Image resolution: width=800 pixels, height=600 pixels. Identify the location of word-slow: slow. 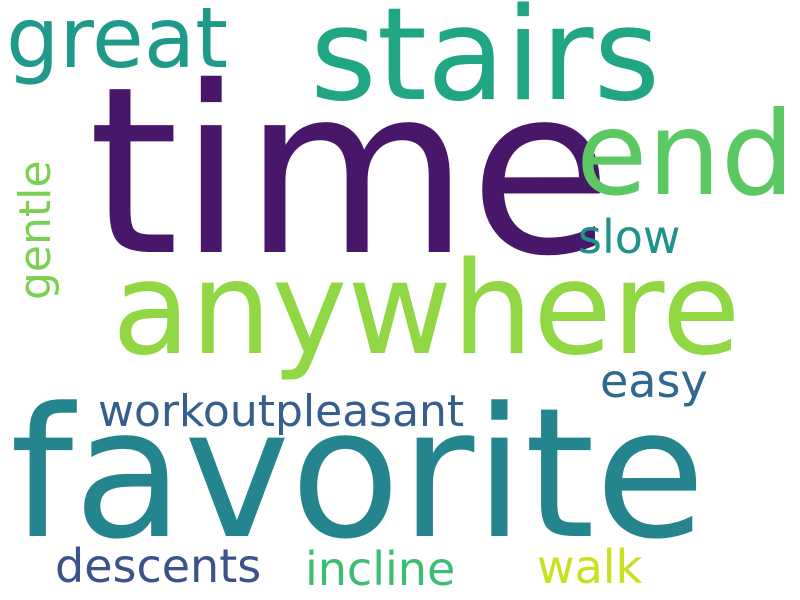
(629, 237).